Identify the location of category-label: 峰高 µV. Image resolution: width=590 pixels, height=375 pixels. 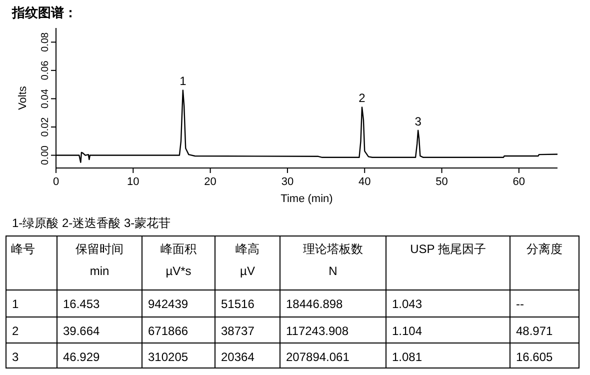
(248, 260).